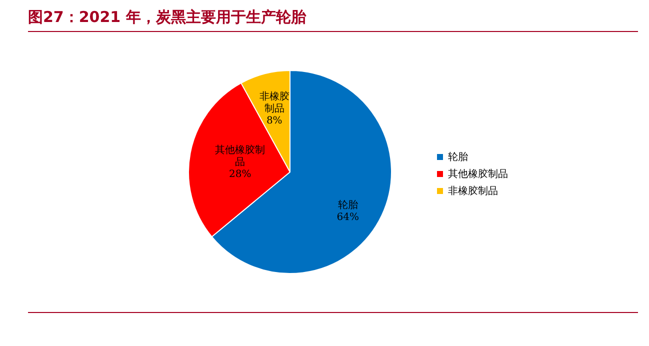 This screenshot has height=346, width=649. Describe the element at coordinates (240, 156) in the screenshot. I see `slice-label: 其他橡胶制品` at that location.